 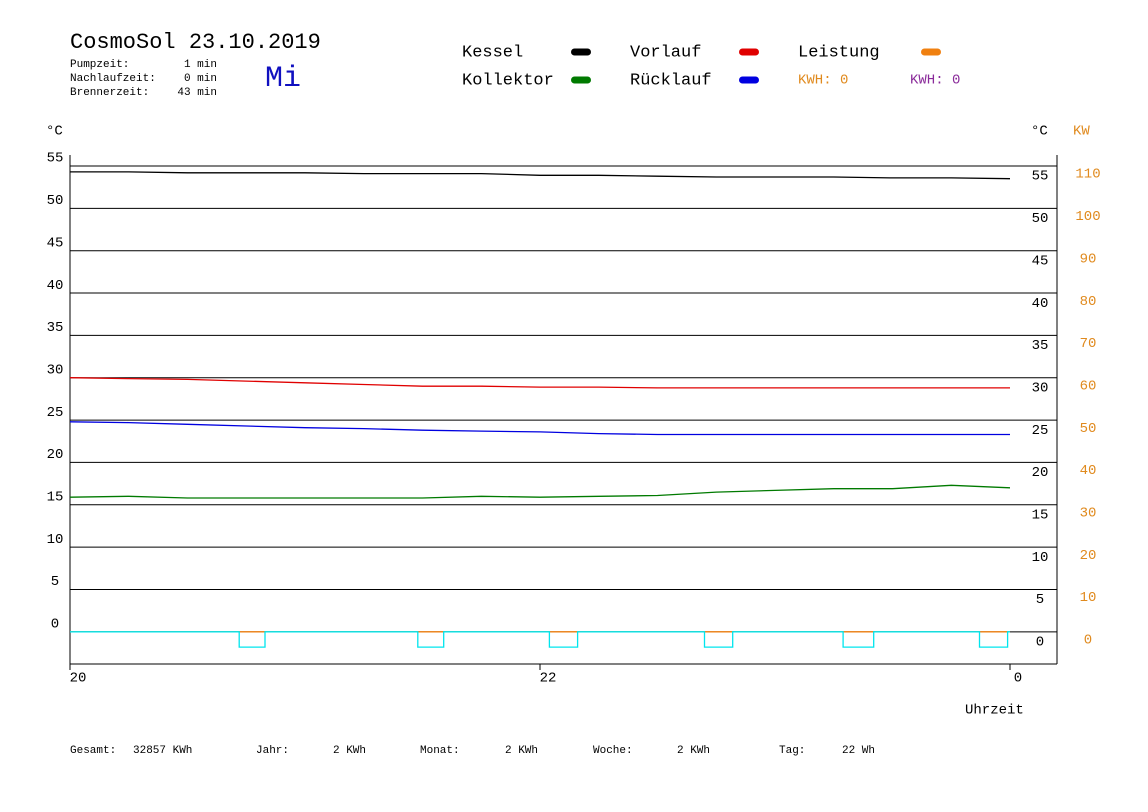 What do you see at coordinates (55, 201) in the screenshot?
I see `y-tick-label: 50` at bounding box center [55, 201].